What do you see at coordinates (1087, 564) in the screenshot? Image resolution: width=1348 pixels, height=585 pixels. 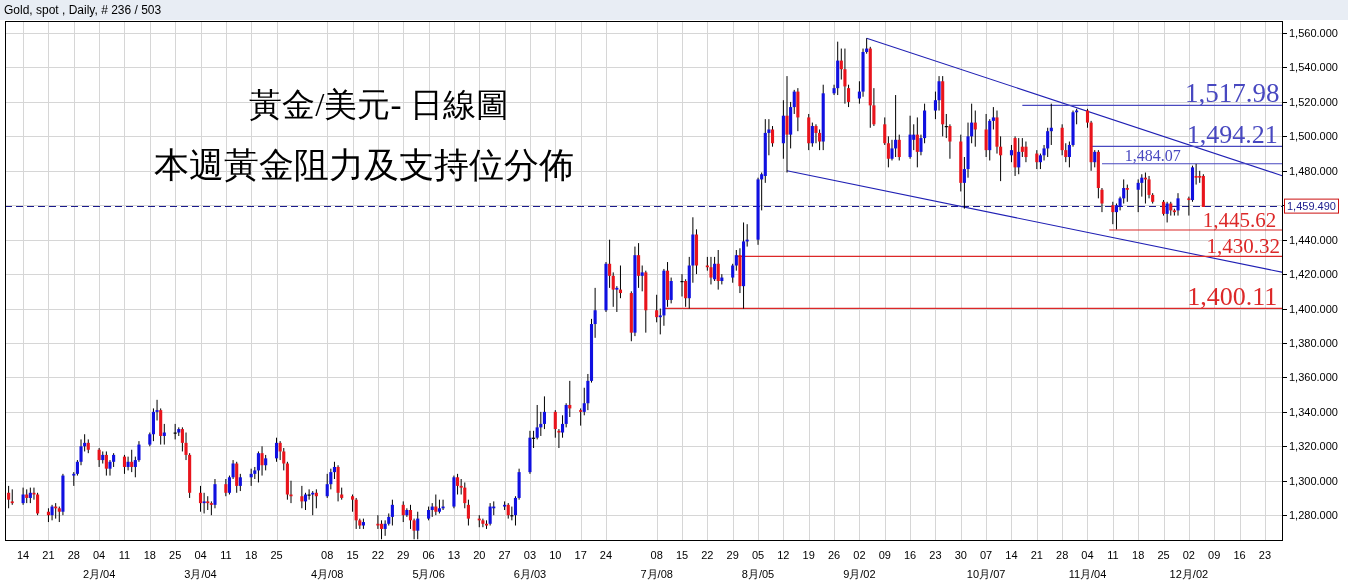 I see `x-tick-label: 04 11月/04` at bounding box center [1087, 564].